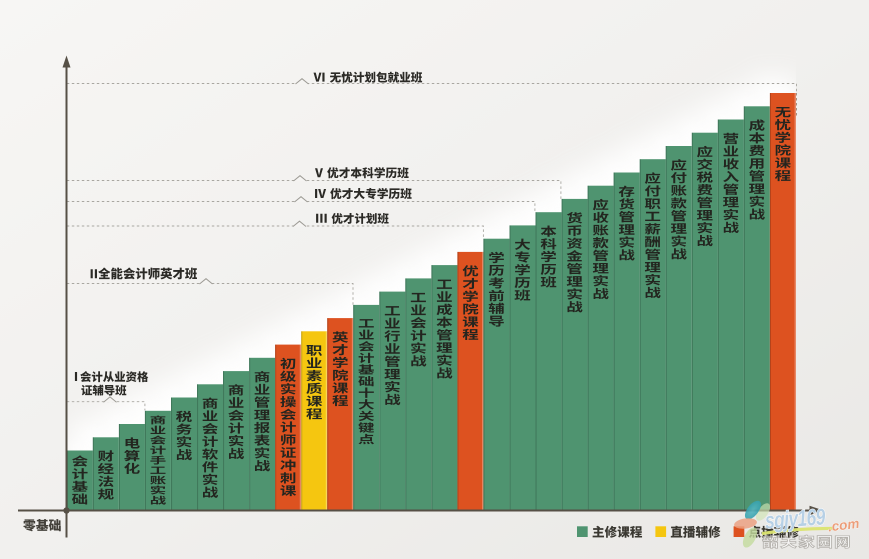  I want to click on svg-text: sgjy169, so click(795, 519).